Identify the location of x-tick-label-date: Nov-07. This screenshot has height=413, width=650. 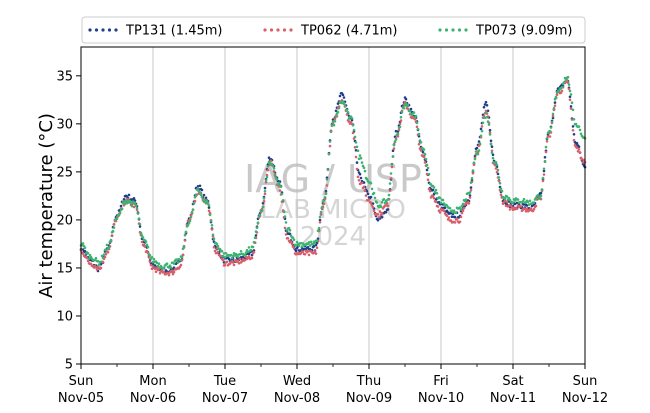
(225, 398).